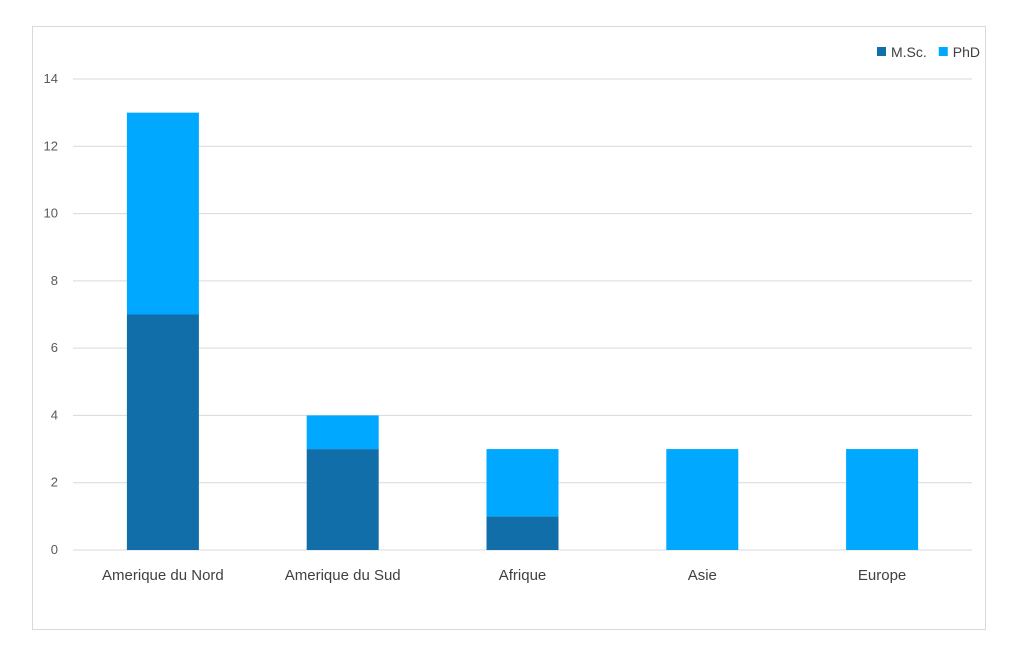 Image resolution: width=1024 pixels, height=656 pixels. Describe the element at coordinates (51, 314) in the screenshot. I see `y-axis: 0 2 4 6 8 10 12 14` at that location.